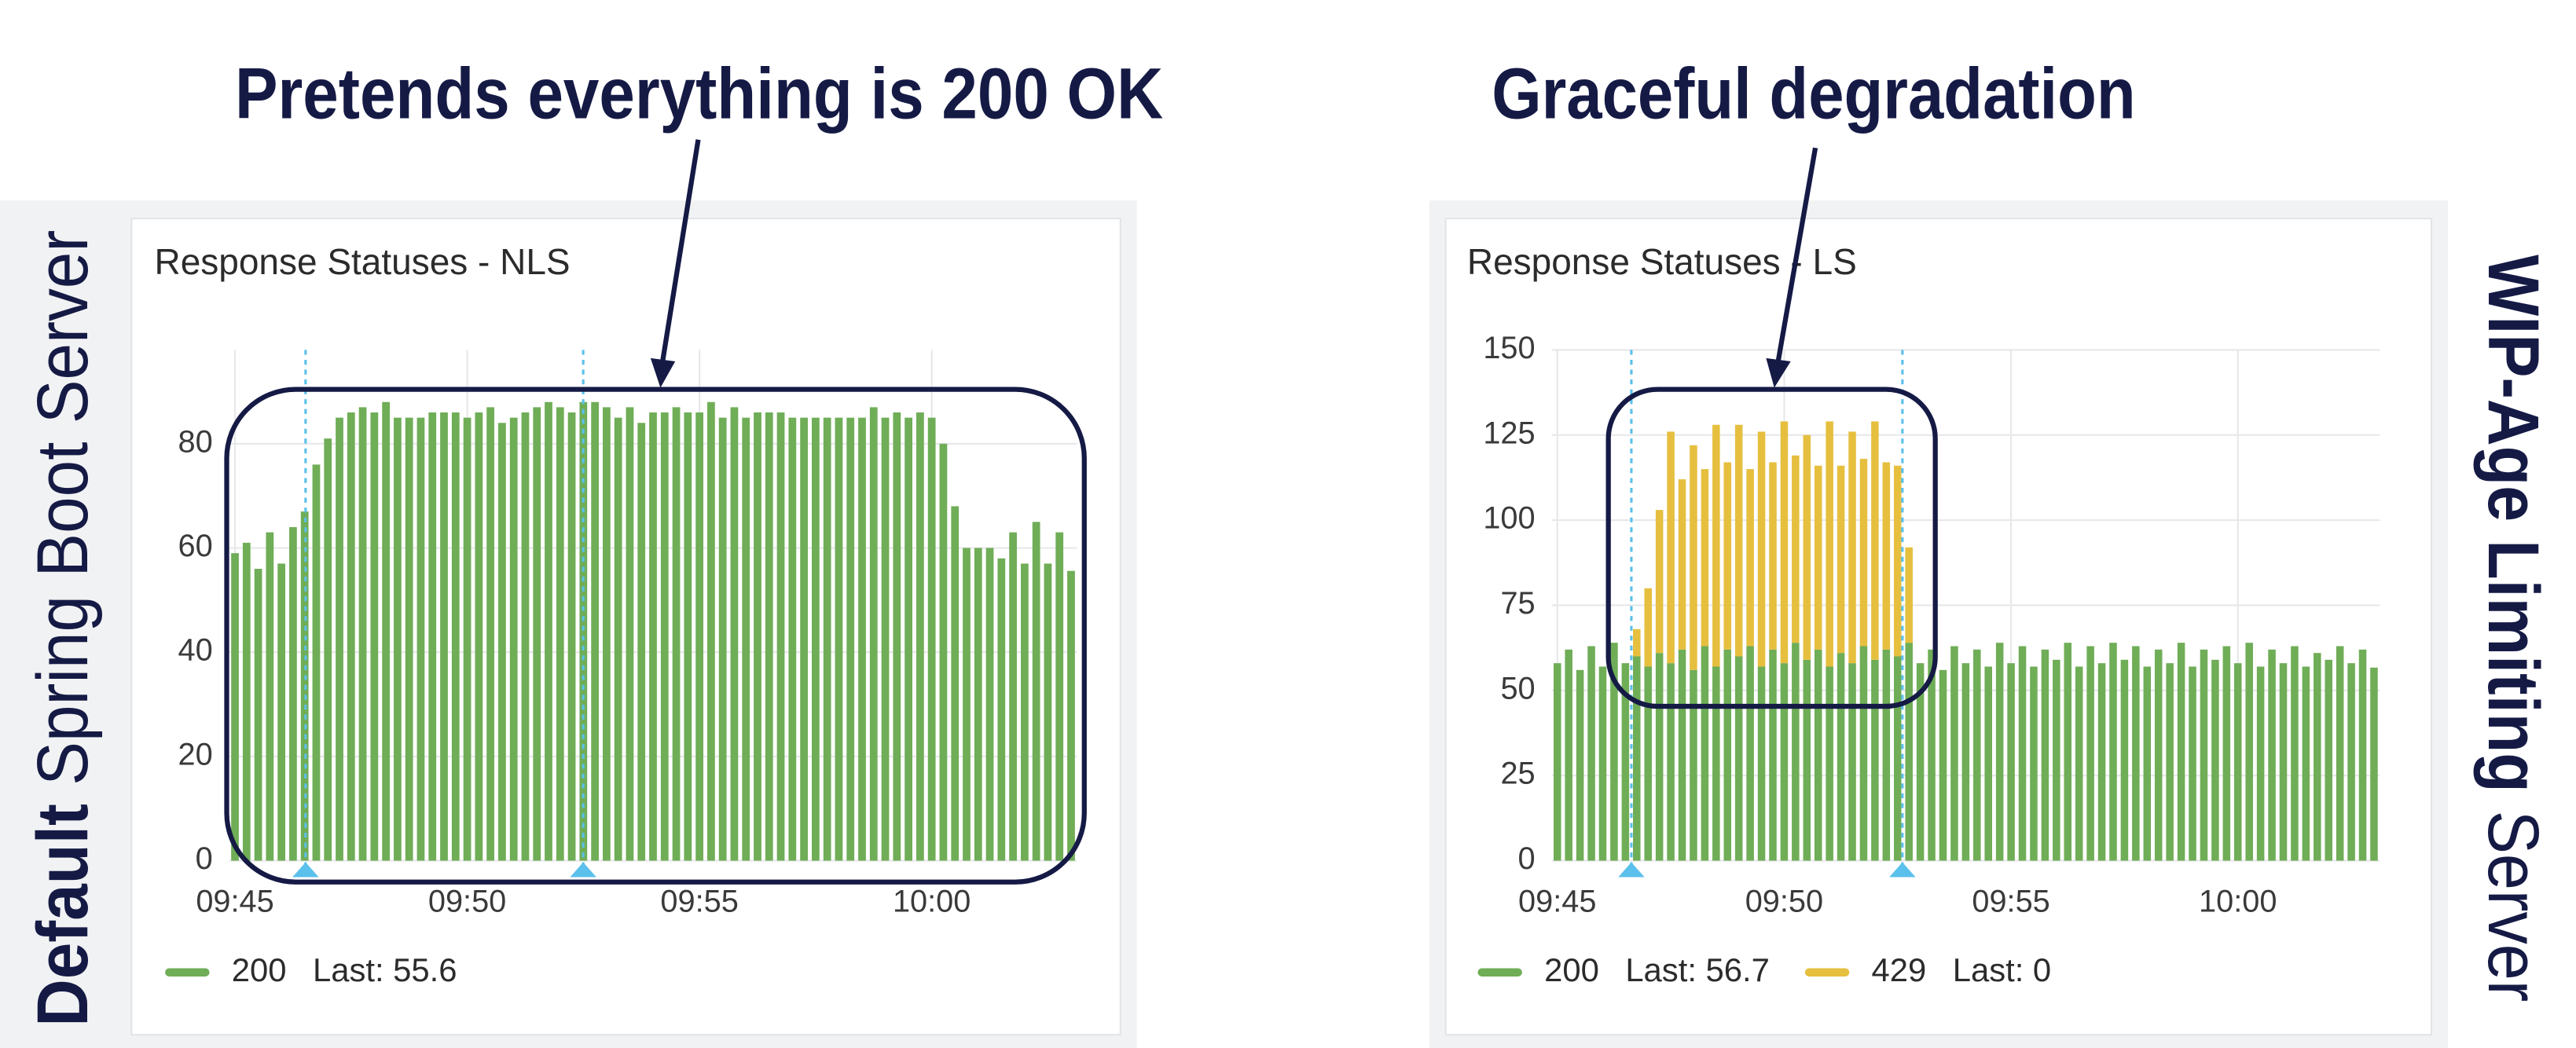 The width and height of the screenshot is (2576, 1048). I want to click on x-tick-label: 09:45, so click(1557, 901).